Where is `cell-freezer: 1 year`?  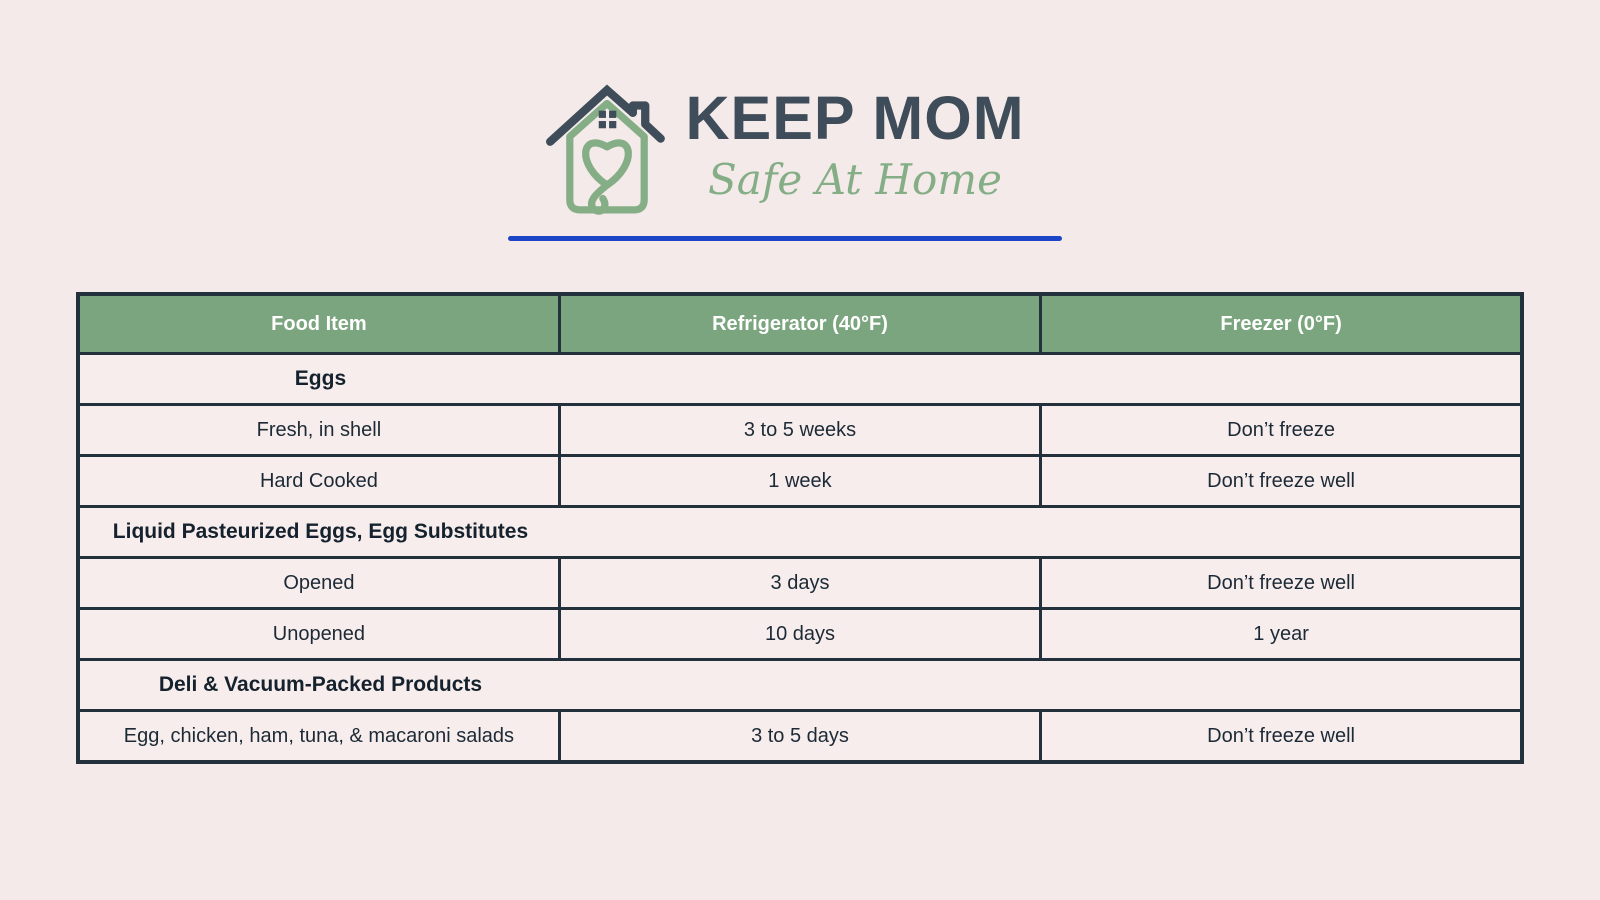
cell-freezer: 1 year is located at coordinates (1281, 634).